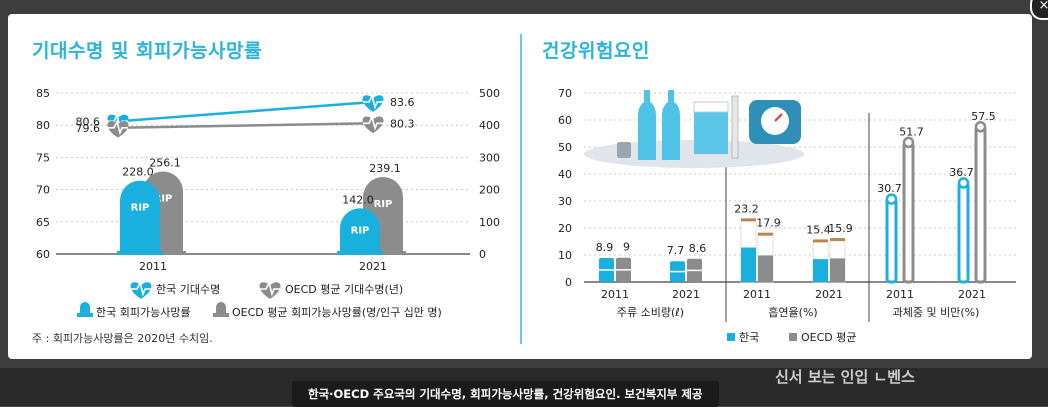 This screenshot has width=1048, height=407. What do you see at coordinates (245, 111) in the screenshot?
I see `korea-life-line` at bounding box center [245, 111].